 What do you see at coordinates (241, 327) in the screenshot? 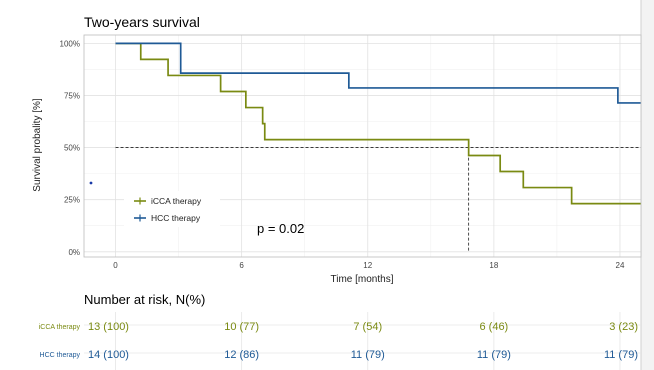
I see `risk-cell: 10 (77)` at bounding box center [241, 327].